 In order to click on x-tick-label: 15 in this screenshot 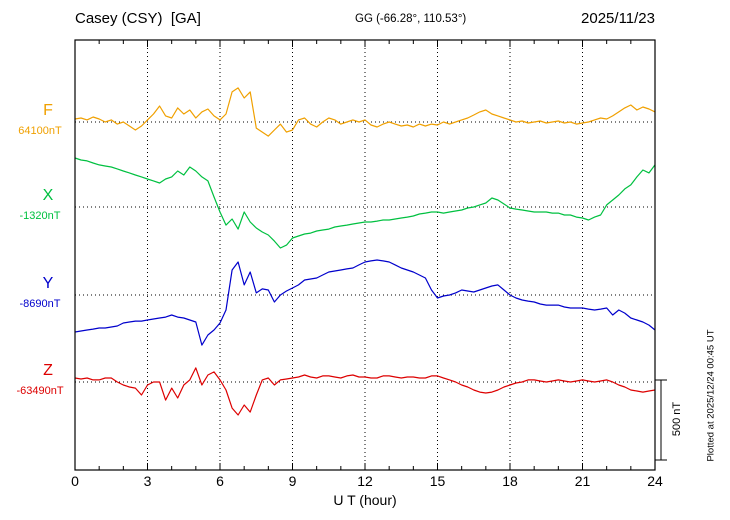, I will do `click(438, 481)`.